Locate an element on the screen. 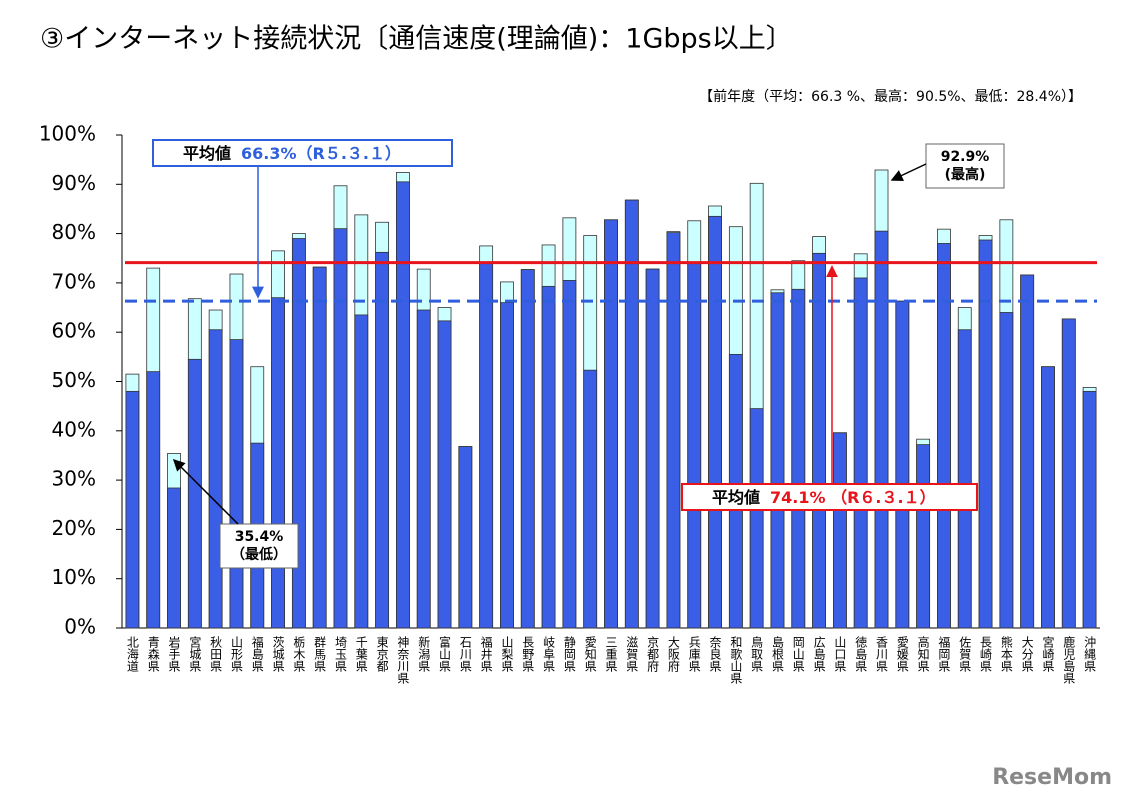  y-tick-label: 60% is located at coordinates (74, 331).